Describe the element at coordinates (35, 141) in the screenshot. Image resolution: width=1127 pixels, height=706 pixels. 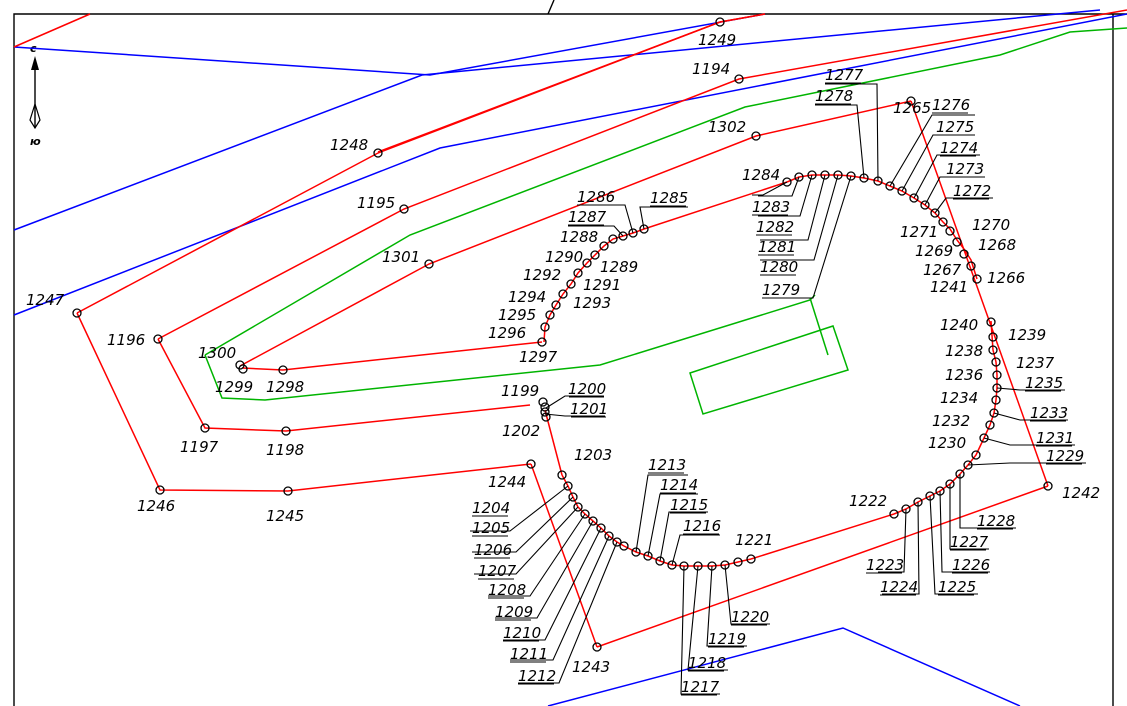
I see `south-letter: ю` at that location.